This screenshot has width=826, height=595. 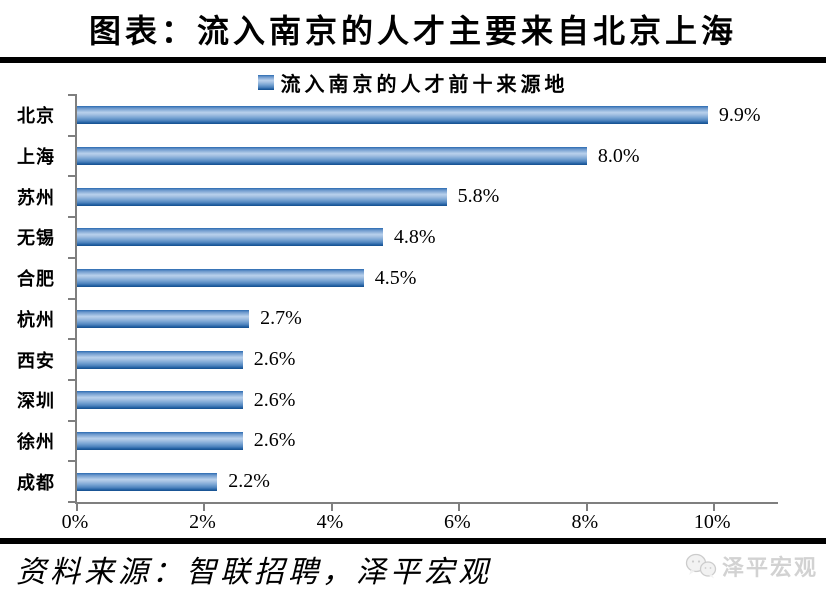 I want to click on x-axis-tick-label: 4%, so click(x=330, y=522).